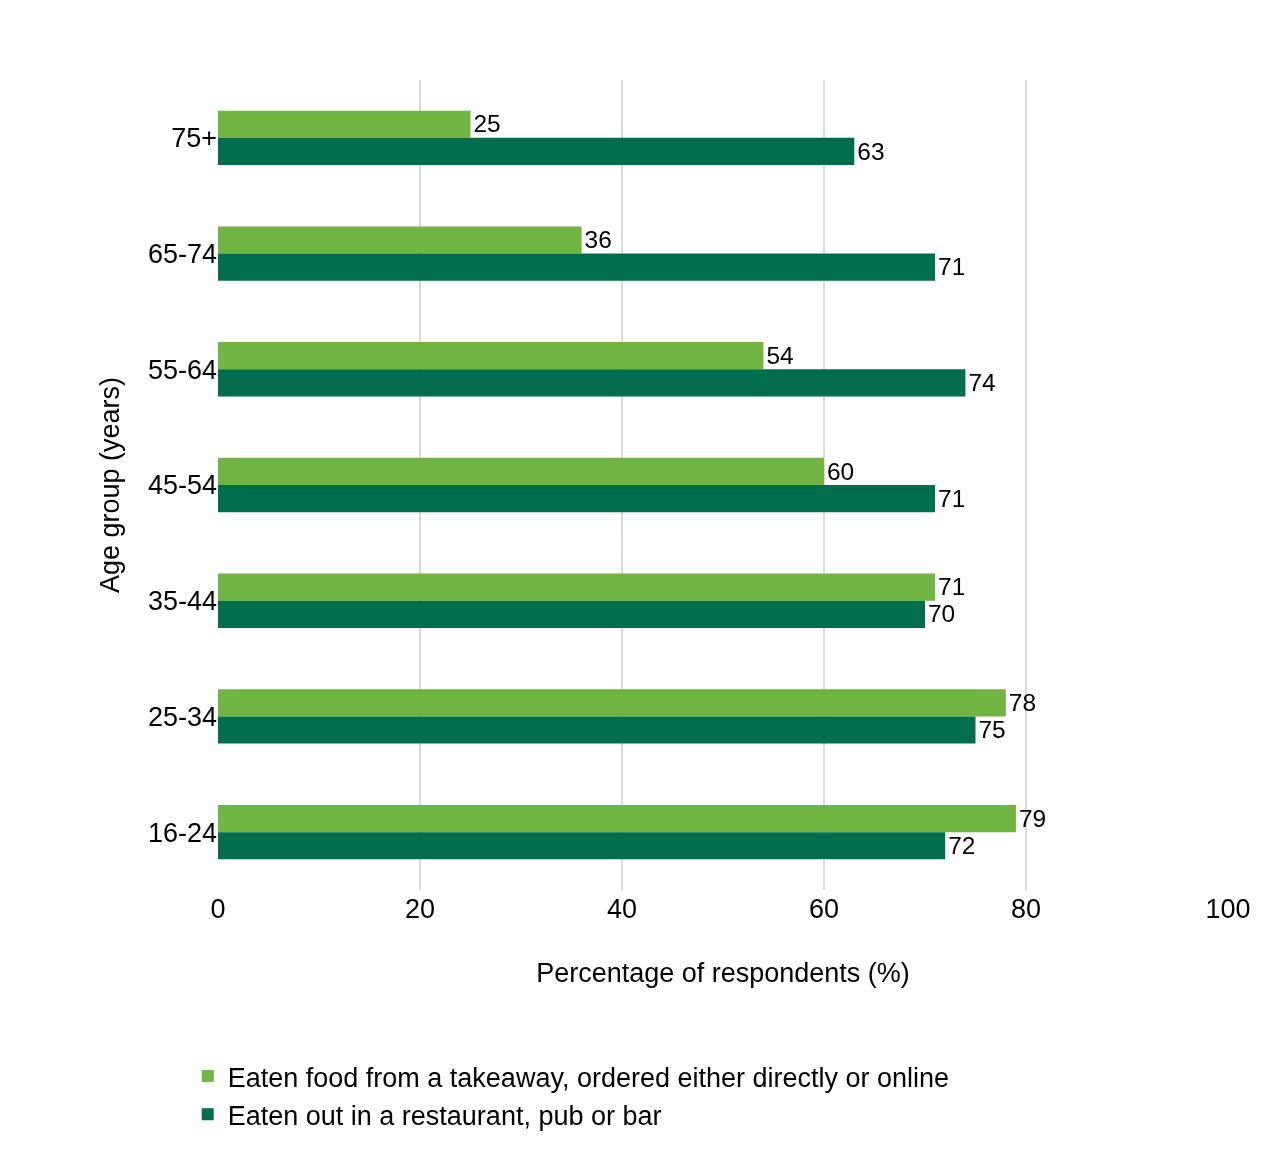 This screenshot has height=1176, width=1263. I want to click on data-label: 54, so click(780, 355).